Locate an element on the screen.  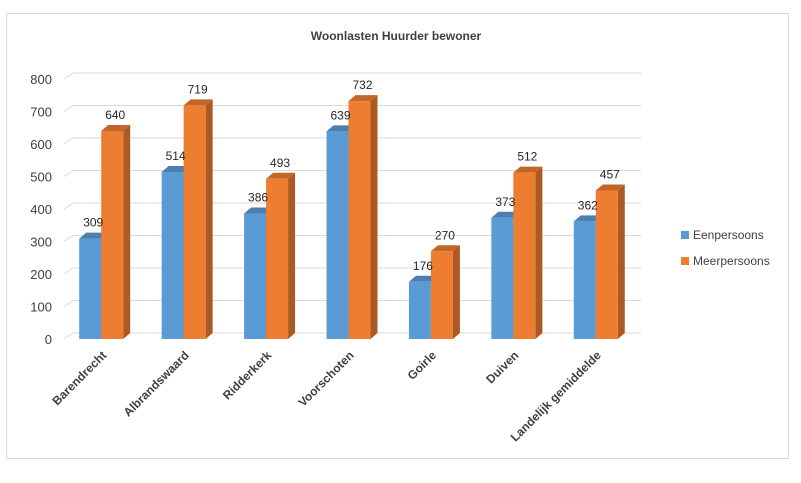
y-tick-label: 800 is located at coordinates (41, 79).